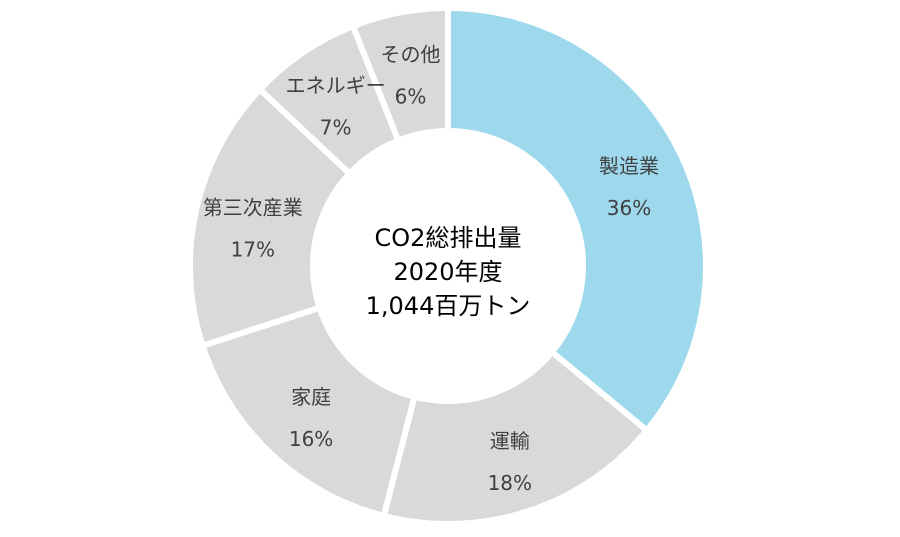 The height and width of the screenshot is (537, 900). I want to click on slice-label-2: 家庭, so click(311, 397).